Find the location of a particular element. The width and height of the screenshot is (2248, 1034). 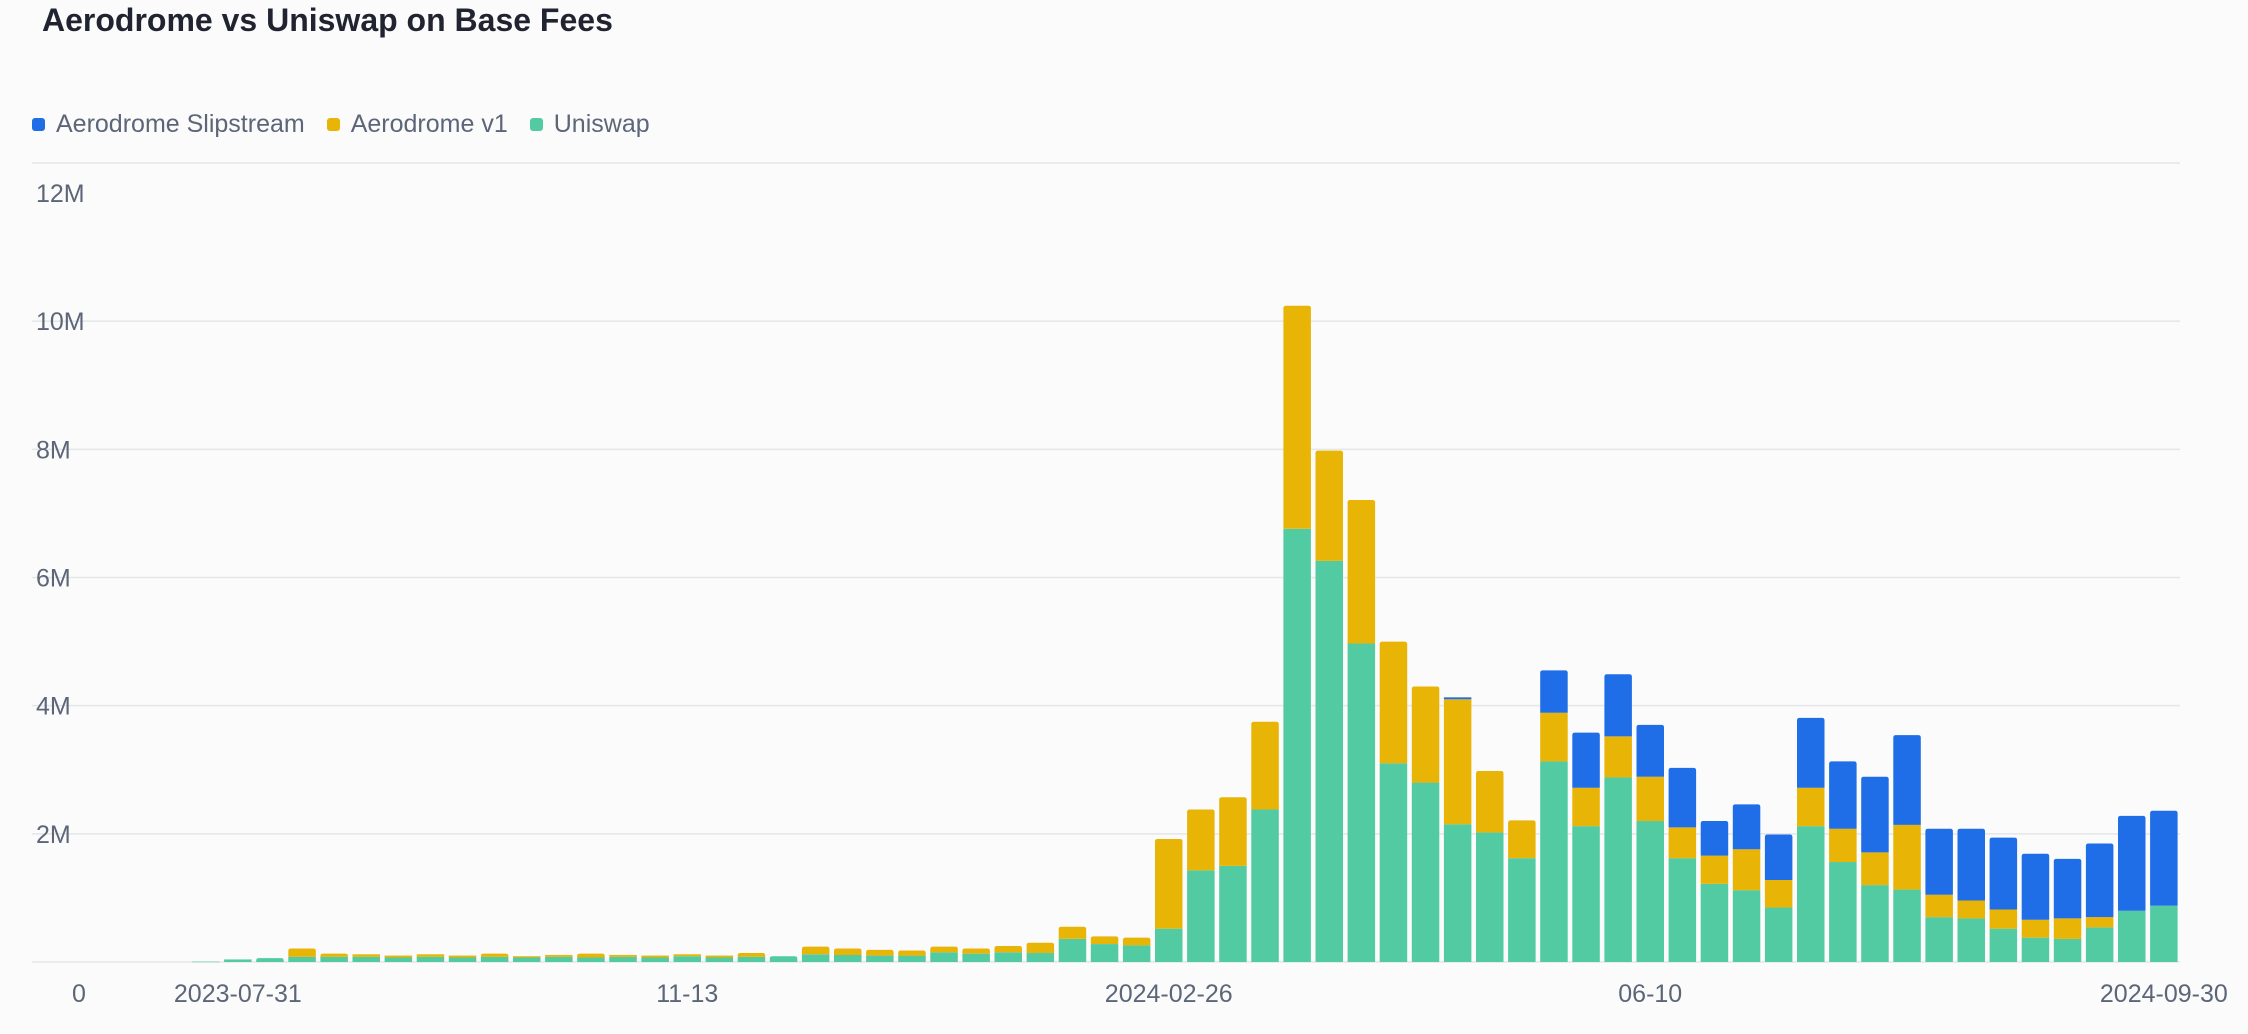

legend-item-aerodrome-slipstream: Aerodrome Slipstream is located at coordinates (168, 124).